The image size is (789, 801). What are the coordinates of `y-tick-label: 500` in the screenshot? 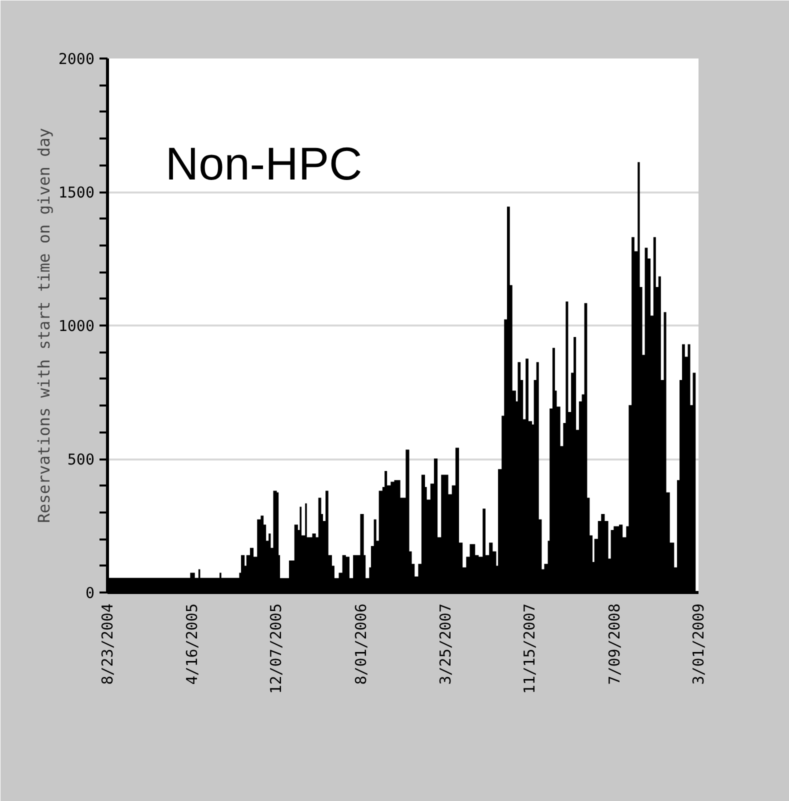 It's located at (80, 459).